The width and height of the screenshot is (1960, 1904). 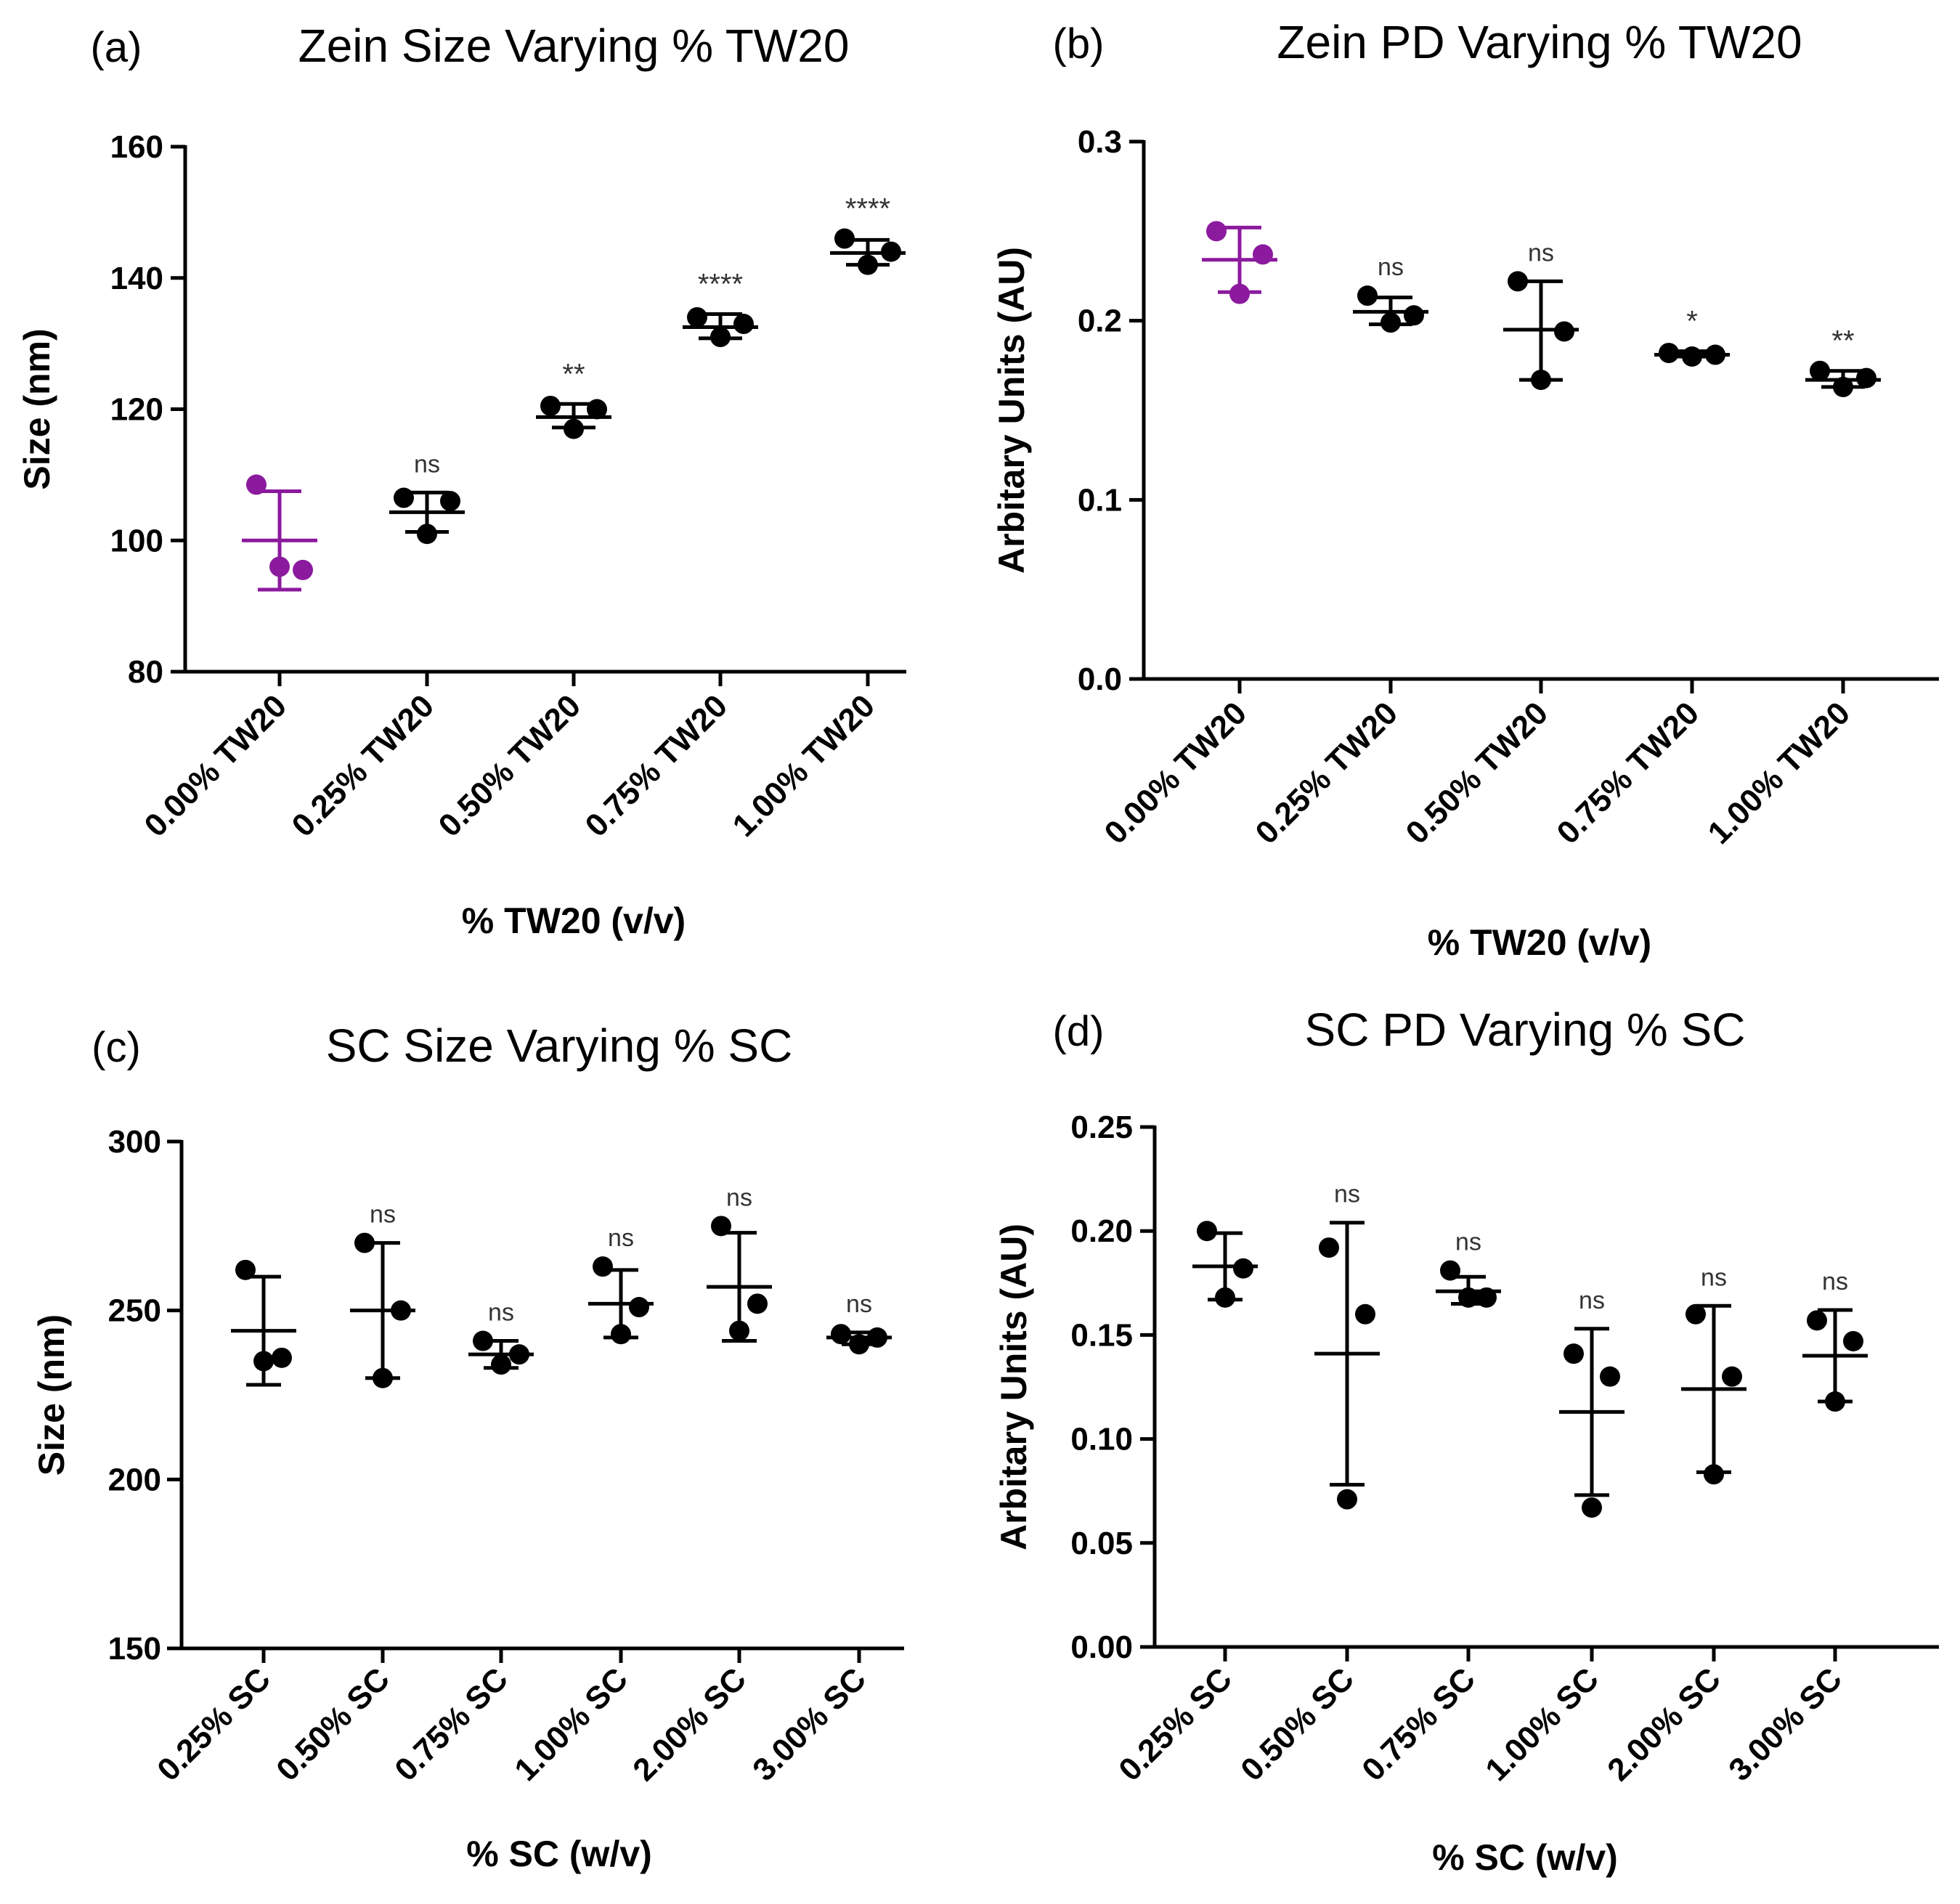 What do you see at coordinates (1539, 942) in the screenshot?
I see `x-axis-label: % TW20 (v/v)` at bounding box center [1539, 942].